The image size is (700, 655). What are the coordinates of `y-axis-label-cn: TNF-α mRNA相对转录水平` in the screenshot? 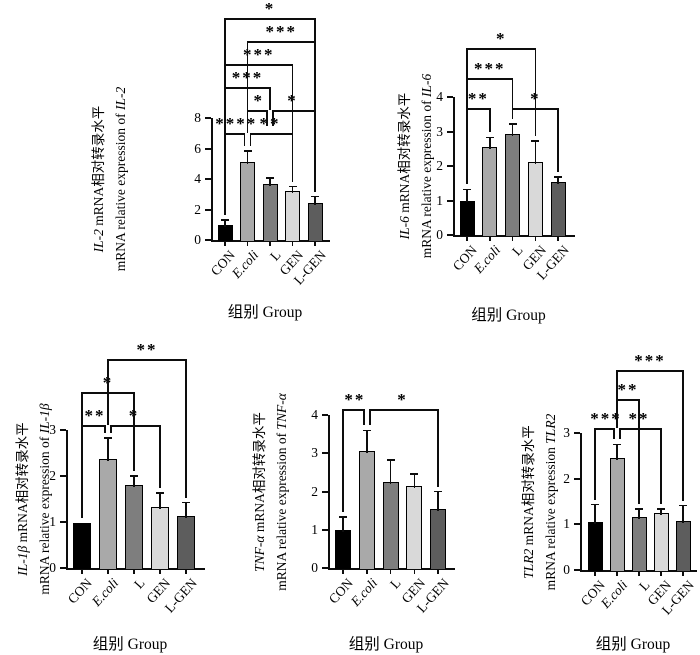 It's located at (260, 492).